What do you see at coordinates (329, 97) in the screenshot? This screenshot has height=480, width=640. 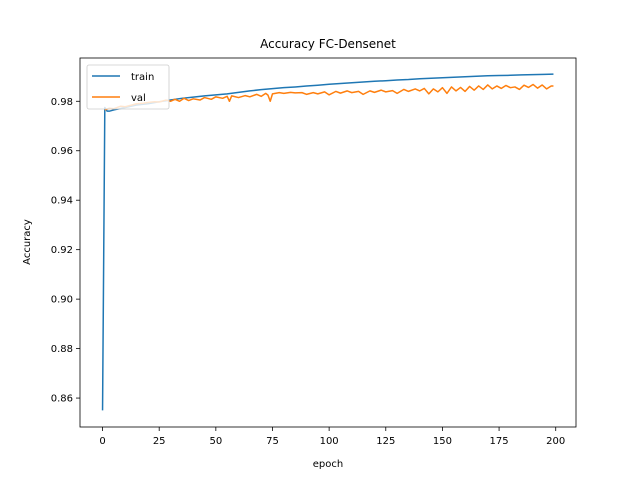 I see `series-line-val` at bounding box center [329, 97].